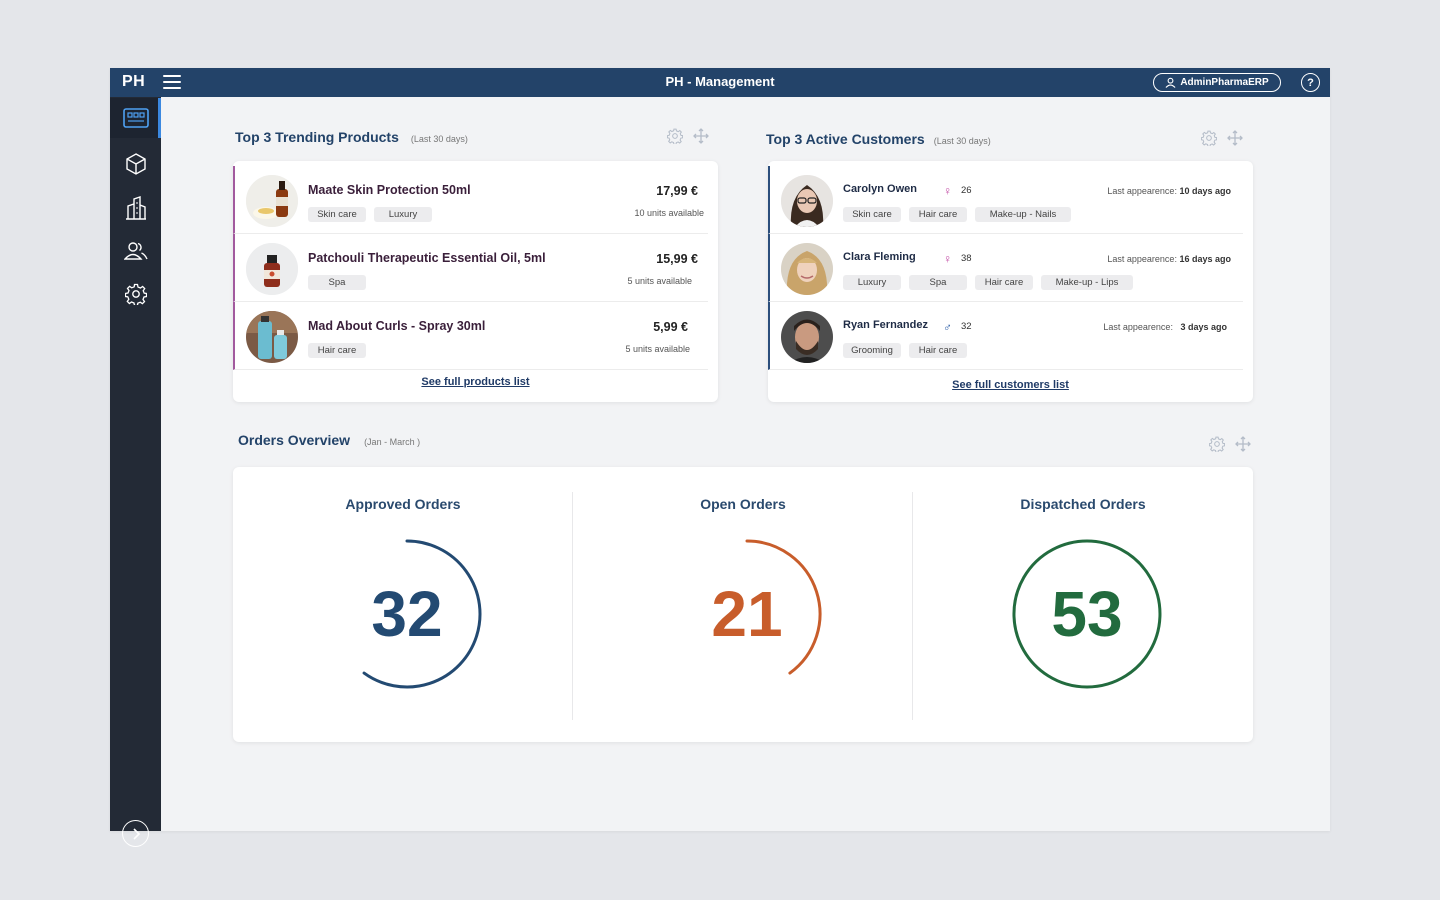 The width and height of the screenshot is (1440, 900). I want to click on dispatched-orders-label: Dispatched Orders, so click(1083, 504).